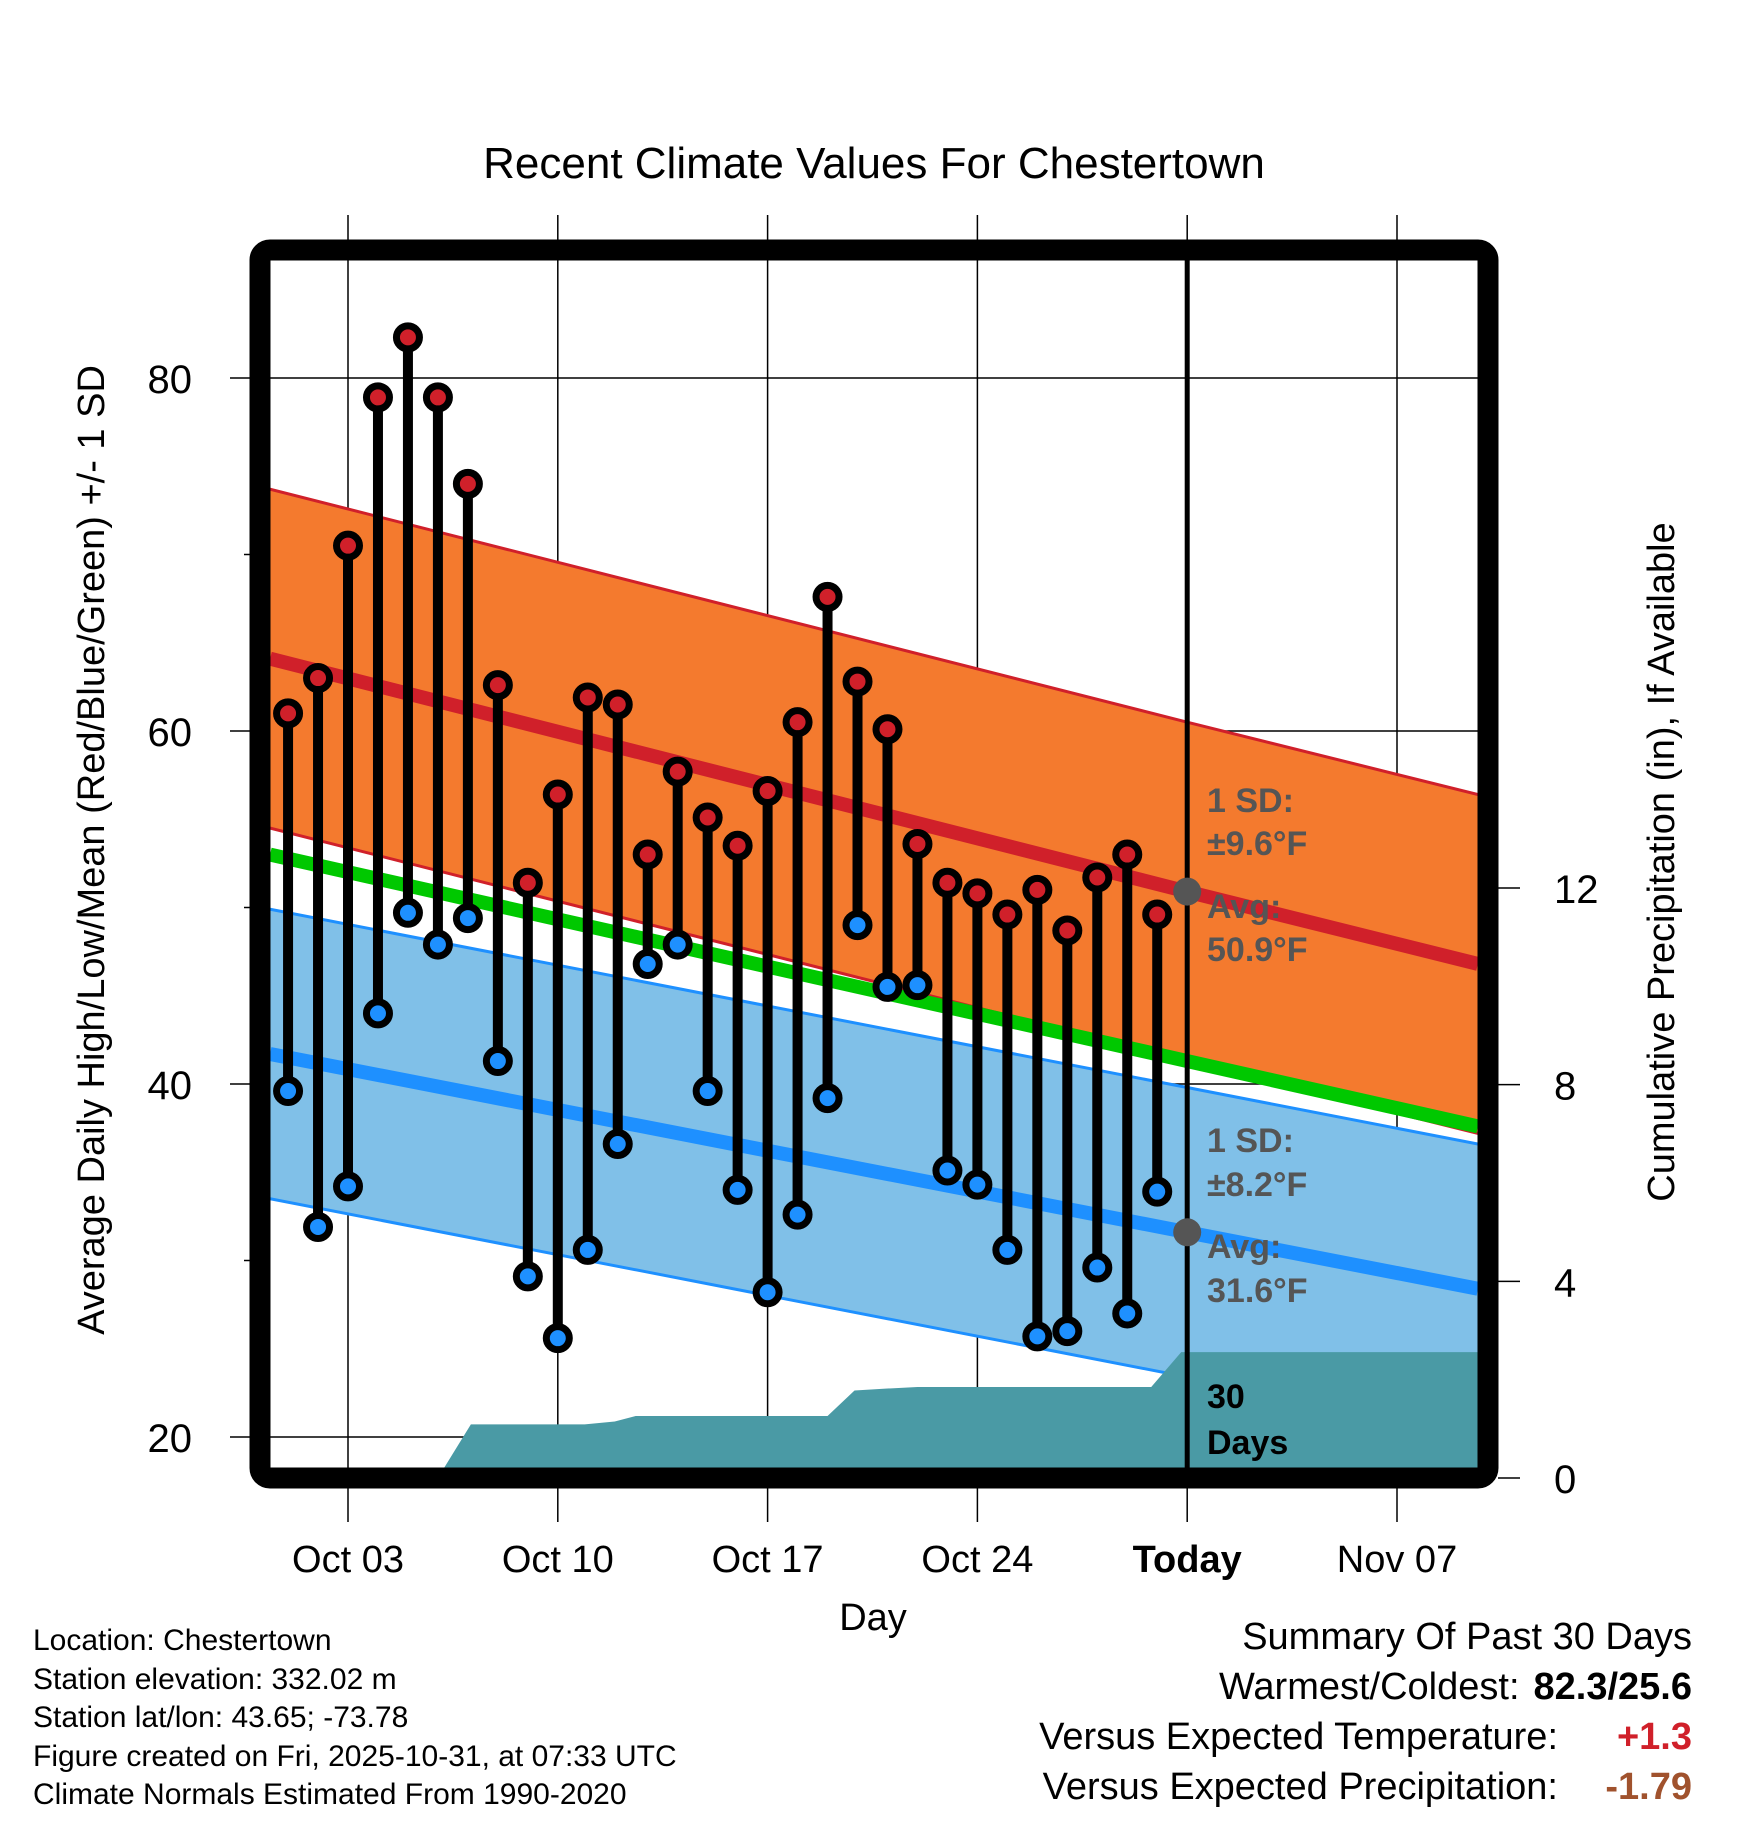 This screenshot has width=1748, height=1828. I want to click on y2-tick-label: 0, so click(1565, 1480).